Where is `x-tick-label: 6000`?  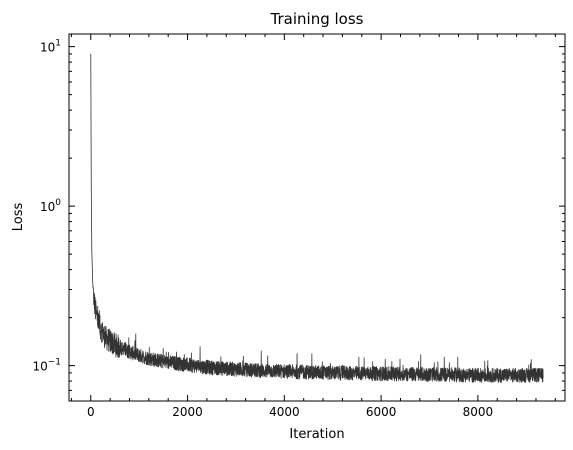 x-tick-label: 6000 is located at coordinates (381, 412).